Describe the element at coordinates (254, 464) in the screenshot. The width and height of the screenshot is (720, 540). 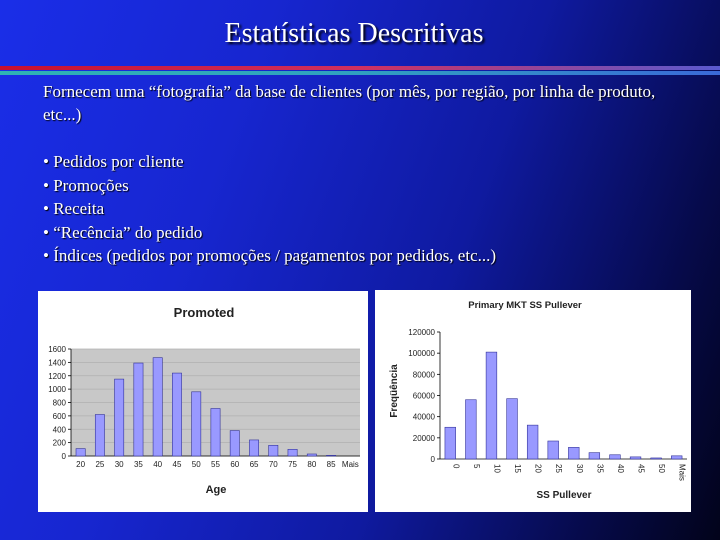
I see `x-tick-label: 65` at that location.